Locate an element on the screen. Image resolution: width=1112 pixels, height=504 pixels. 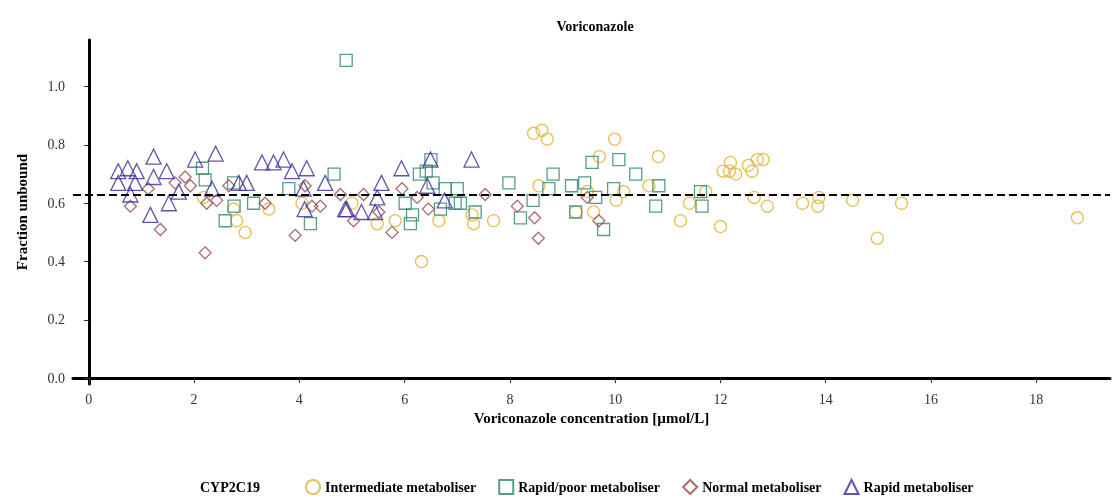
y-tick-label: 0.4 is located at coordinates (56, 262).